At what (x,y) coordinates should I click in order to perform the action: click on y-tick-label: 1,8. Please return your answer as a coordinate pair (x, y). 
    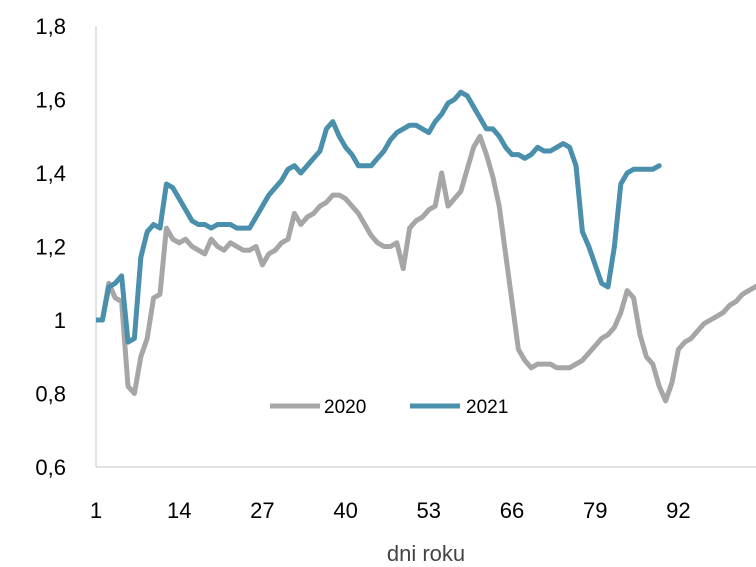
    Looking at the image, I should click on (50, 26).